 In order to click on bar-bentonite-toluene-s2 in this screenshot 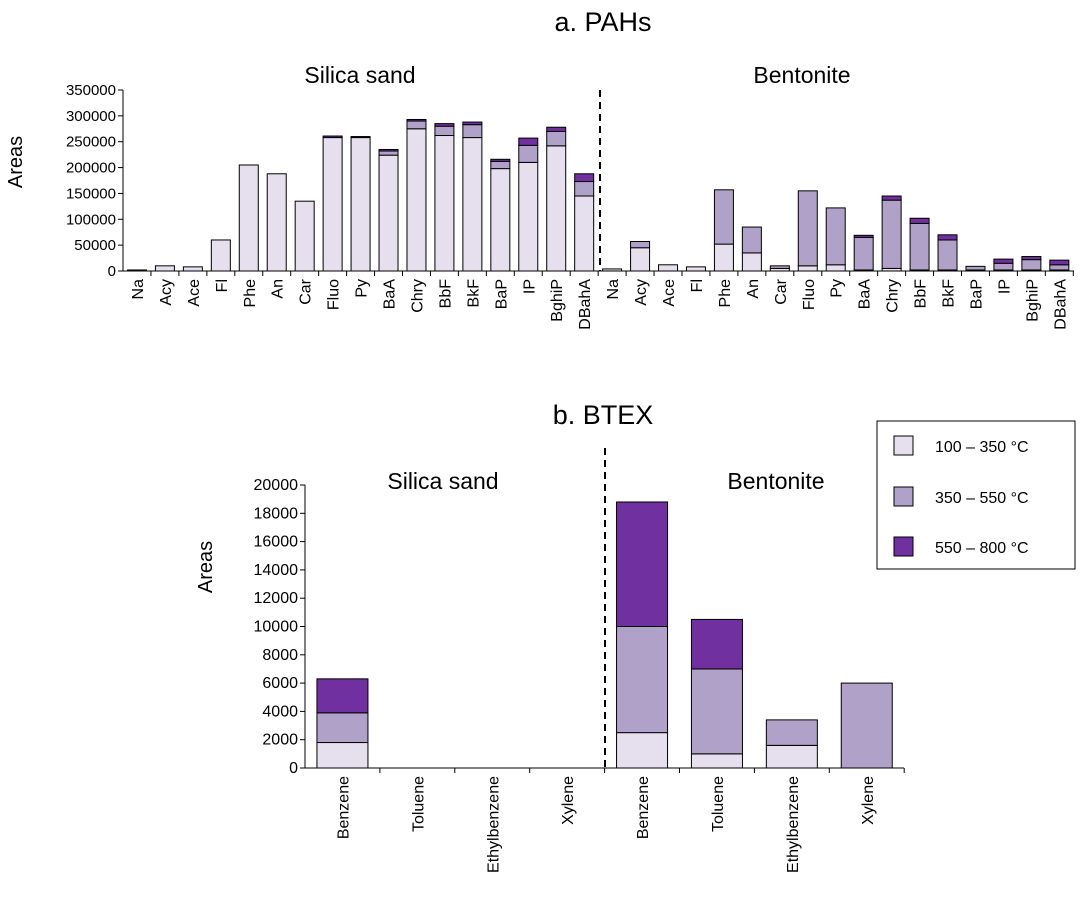, I will do `click(716, 644)`.